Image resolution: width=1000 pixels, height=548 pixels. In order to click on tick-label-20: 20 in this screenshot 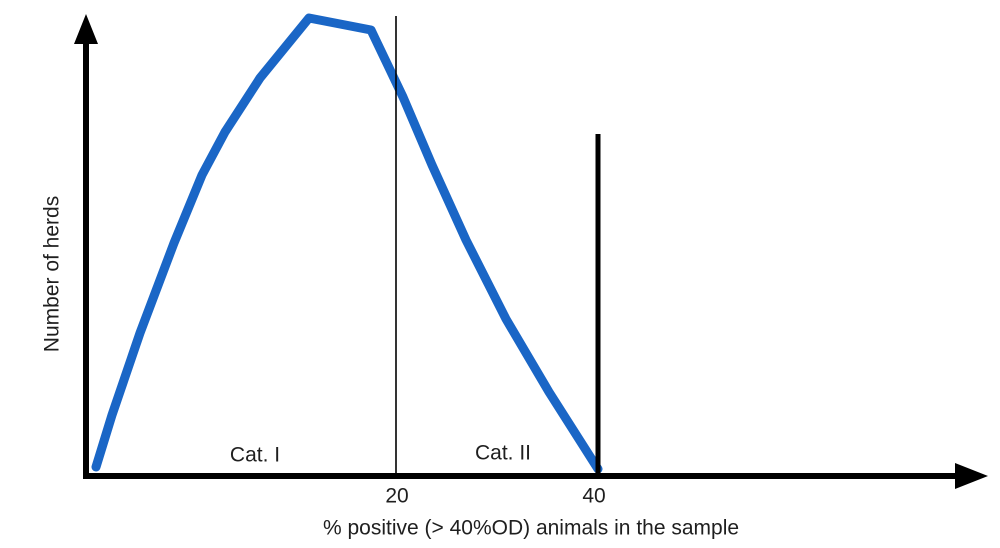, I will do `click(397, 496)`.